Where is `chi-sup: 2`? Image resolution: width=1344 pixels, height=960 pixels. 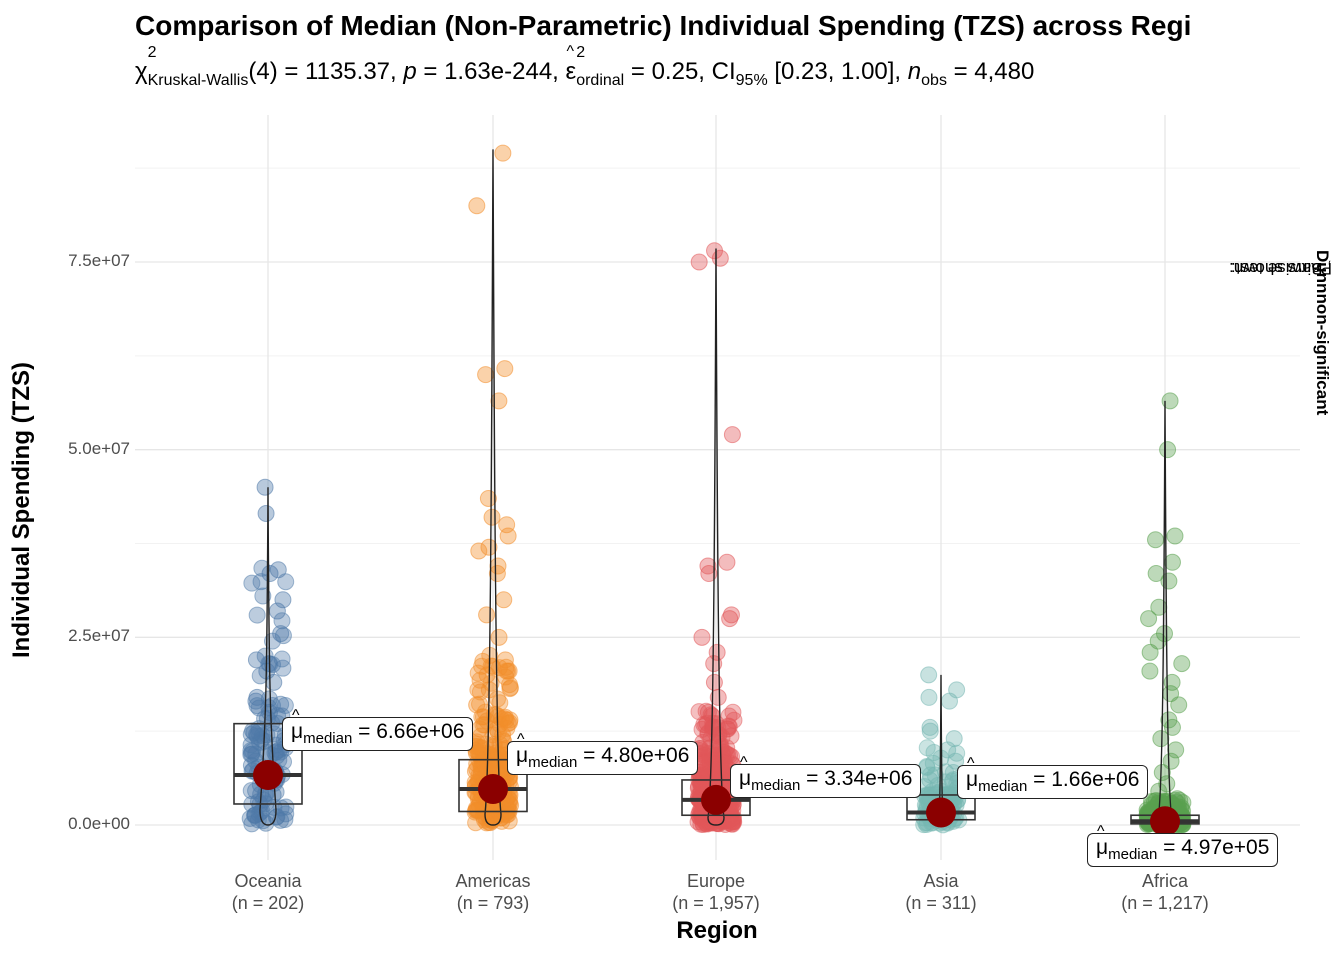 chi-sup: 2 is located at coordinates (152, 52).